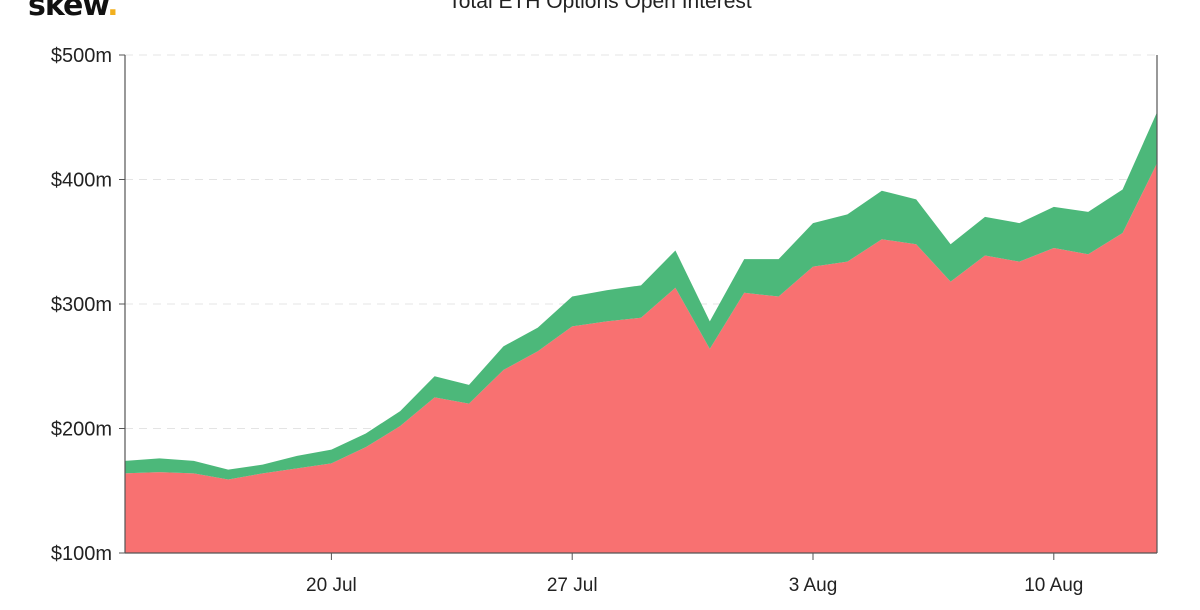 The image size is (1200, 610). What do you see at coordinates (572, 585) in the screenshot?
I see `x-tick-label: 27 Jul` at bounding box center [572, 585].